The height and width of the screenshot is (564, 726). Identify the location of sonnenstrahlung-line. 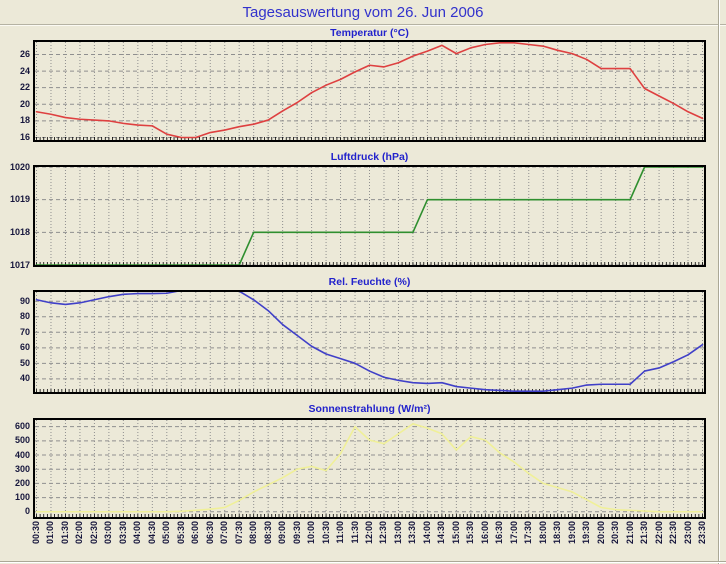
(369, 468).